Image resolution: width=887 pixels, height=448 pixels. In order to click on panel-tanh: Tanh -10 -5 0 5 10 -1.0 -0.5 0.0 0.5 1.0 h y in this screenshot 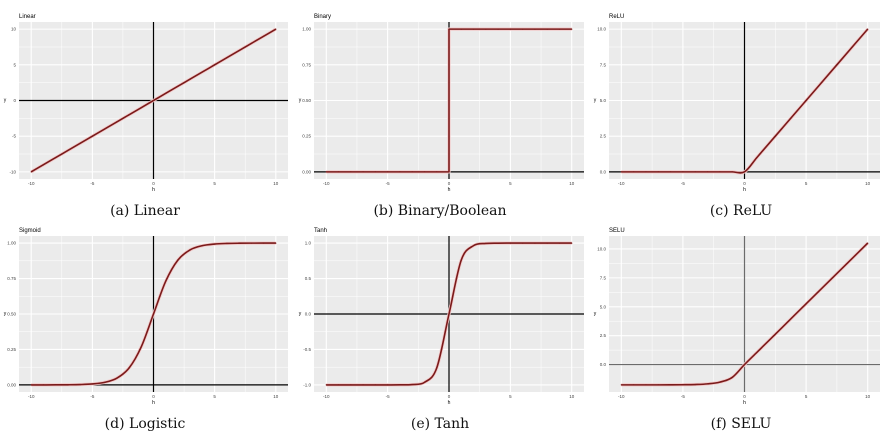, I will do `click(441, 317)`.